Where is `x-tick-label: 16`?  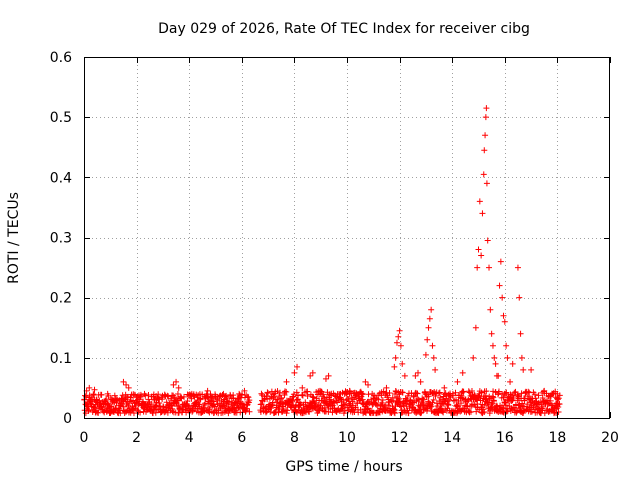 x-tick-label: 16 is located at coordinates (505, 438).